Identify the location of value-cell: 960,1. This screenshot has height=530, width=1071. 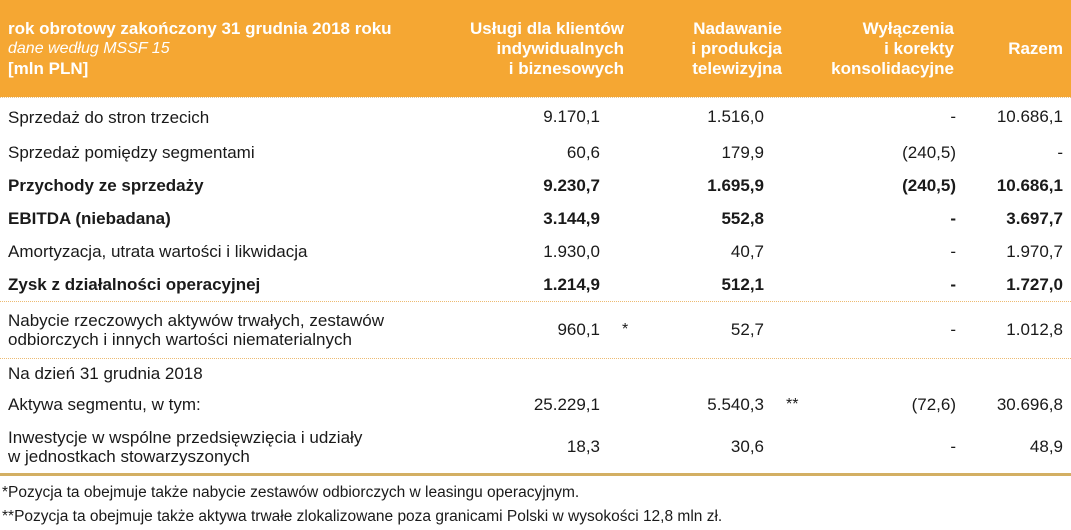
(578, 329).